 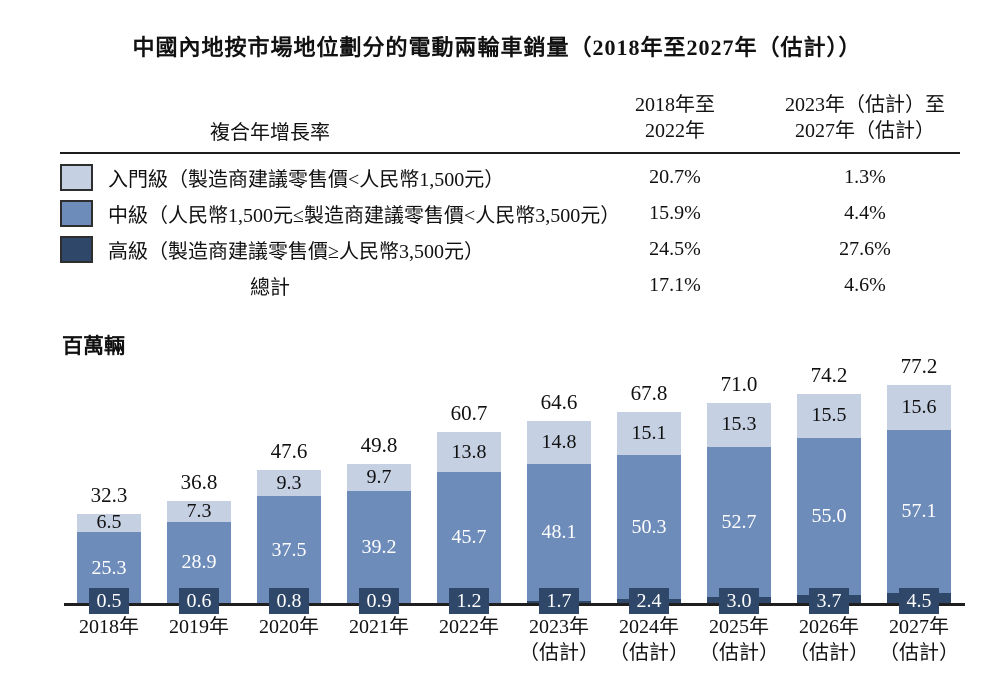 I want to click on mid-value-label: 28.9, so click(x=199, y=562).